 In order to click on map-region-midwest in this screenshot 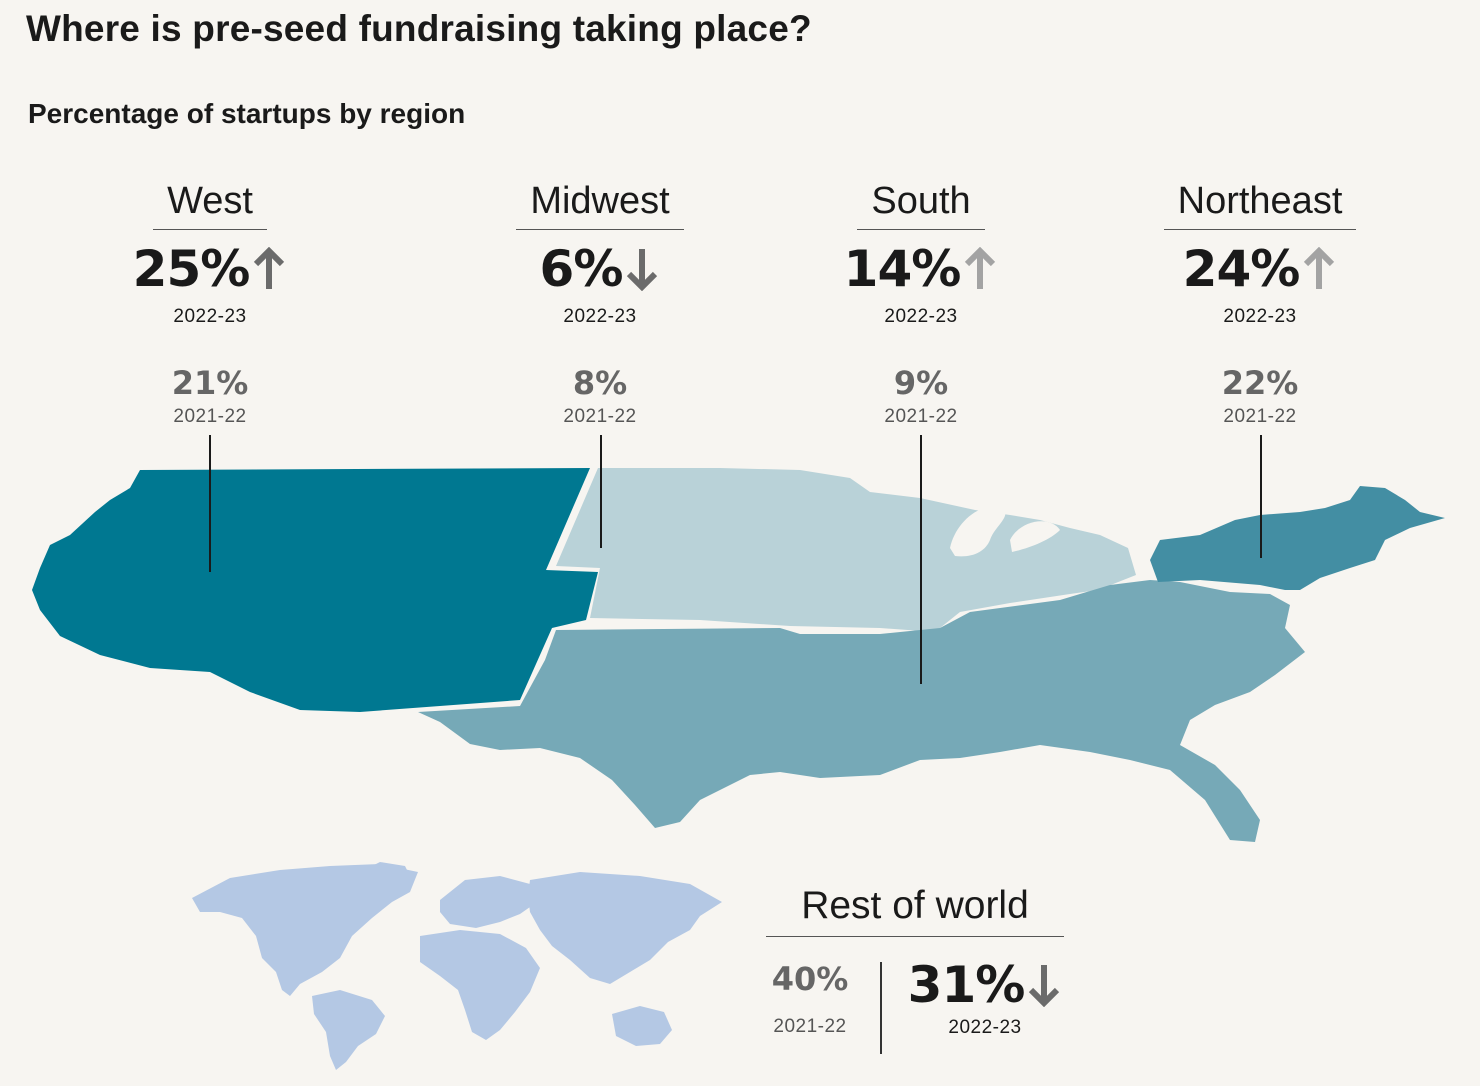, I will do `click(846, 550)`.